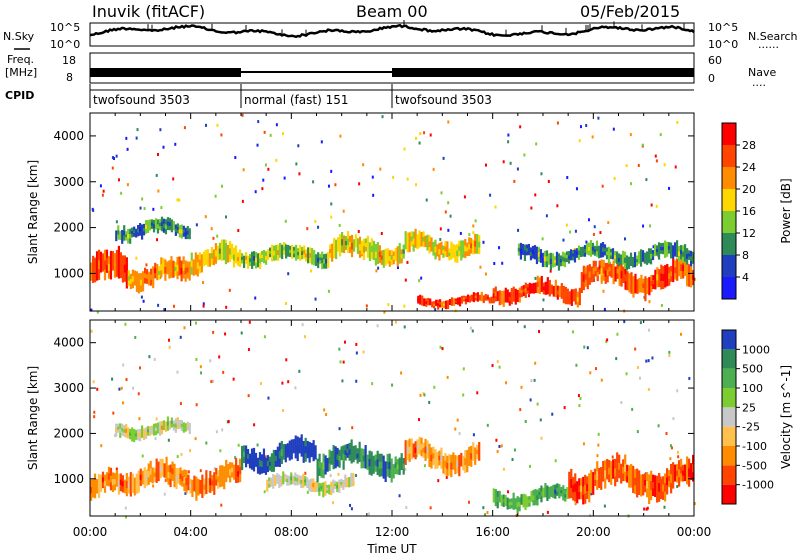  I want to click on colorbar-label: Power [dB], so click(786, 210).